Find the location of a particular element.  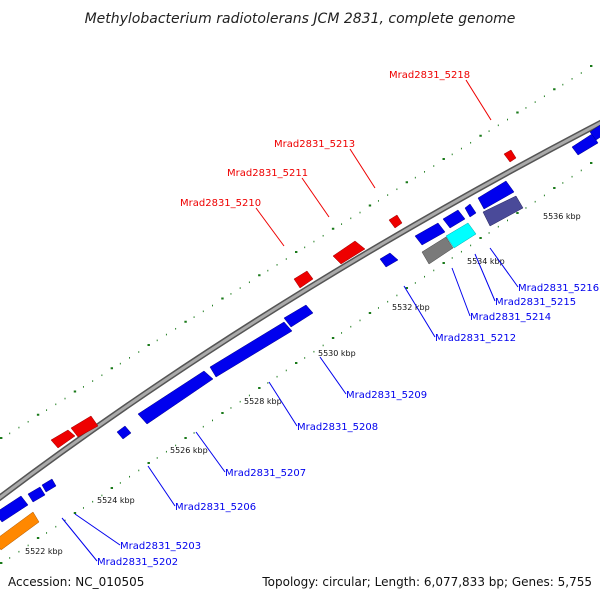

tick-label: 5522 kbp is located at coordinates (44, 551).